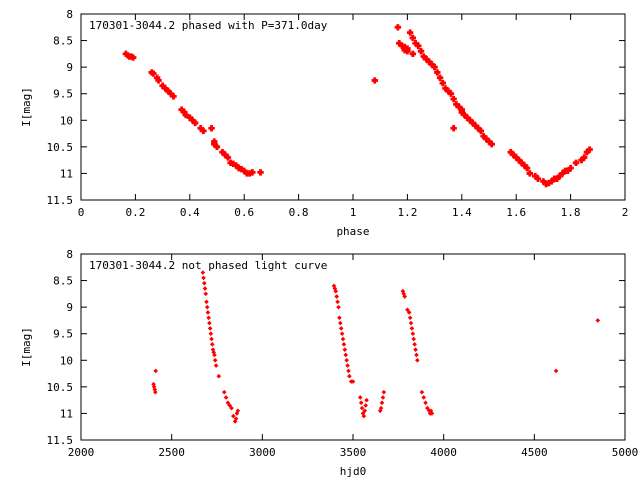  Describe the element at coordinates (171, 452) in the screenshot. I see `light-curve-x-tick-label: 2500` at that location.